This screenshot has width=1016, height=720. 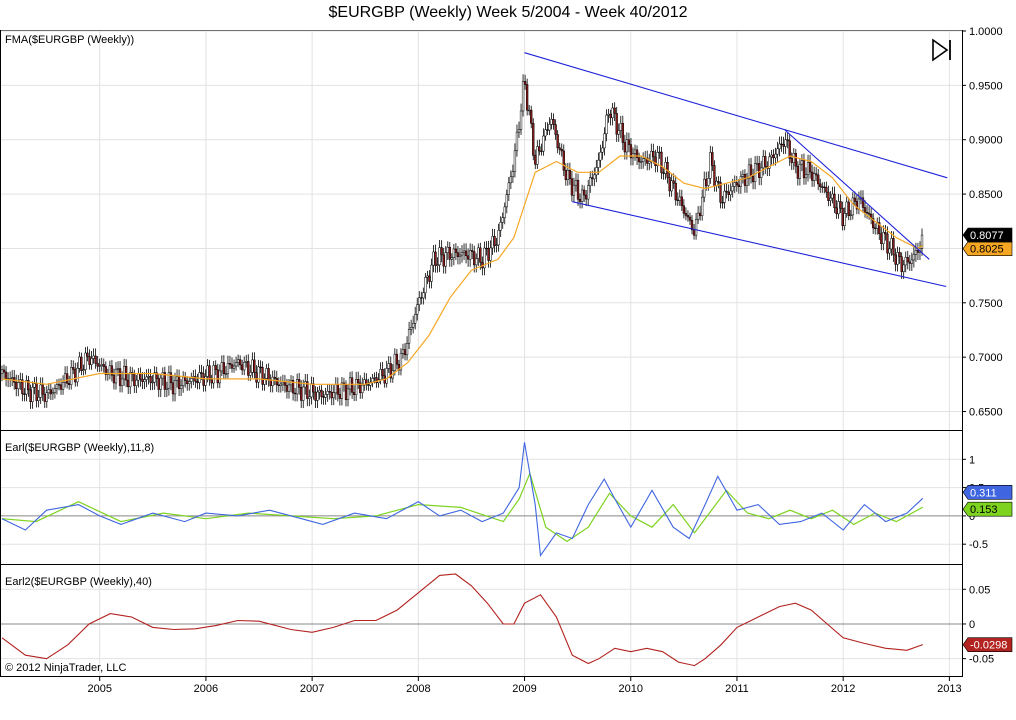 What do you see at coordinates (979, 590) in the screenshot?
I see `y-tick-label: 0.05` at bounding box center [979, 590].